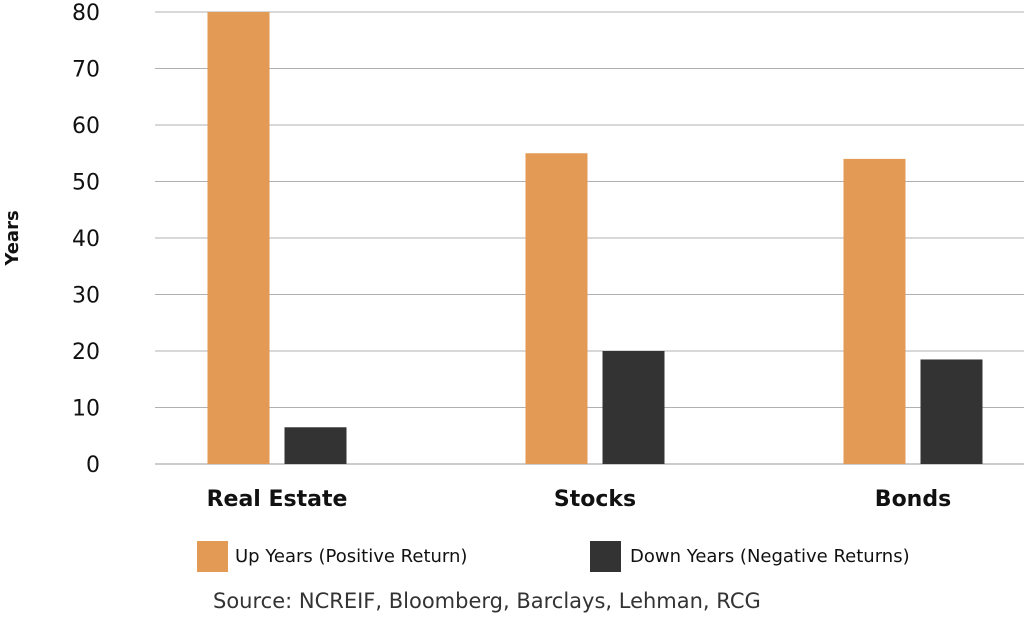  Describe the element at coordinates (93, 465) in the screenshot. I see `y-tick-label: 0` at that location.